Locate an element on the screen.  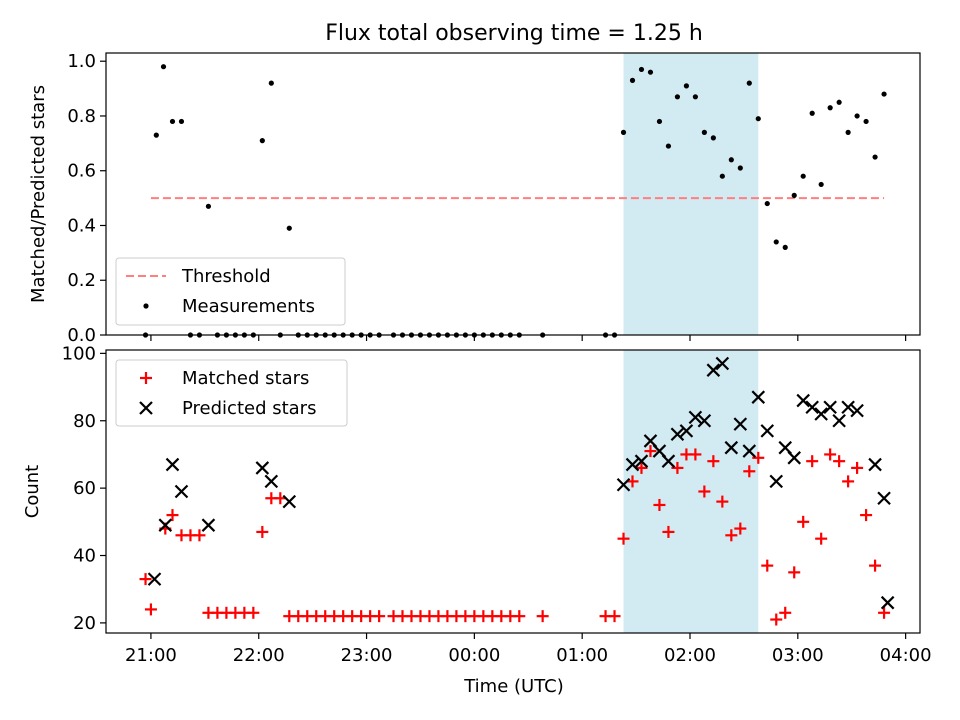
bottom-y-tick-label: 60 is located at coordinates (84, 488).